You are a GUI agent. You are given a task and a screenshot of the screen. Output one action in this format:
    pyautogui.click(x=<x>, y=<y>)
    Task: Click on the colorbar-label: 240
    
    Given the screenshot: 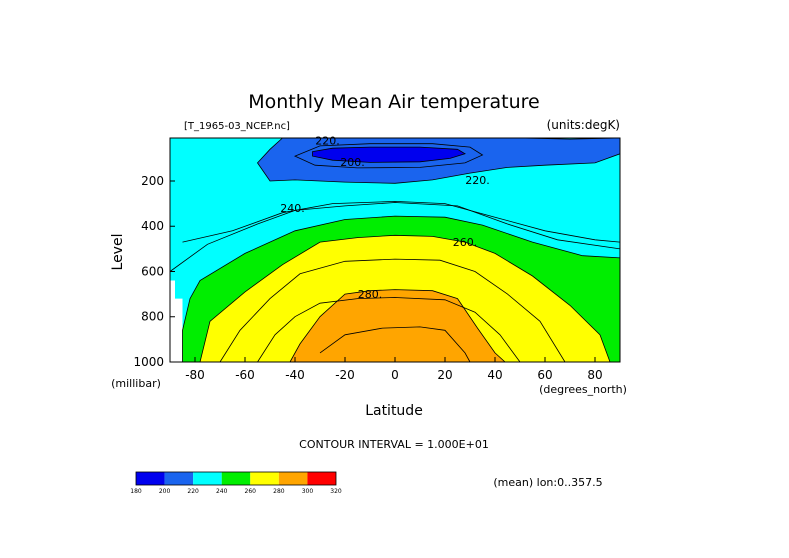 What is the action you would take?
    pyautogui.click(x=222, y=491)
    